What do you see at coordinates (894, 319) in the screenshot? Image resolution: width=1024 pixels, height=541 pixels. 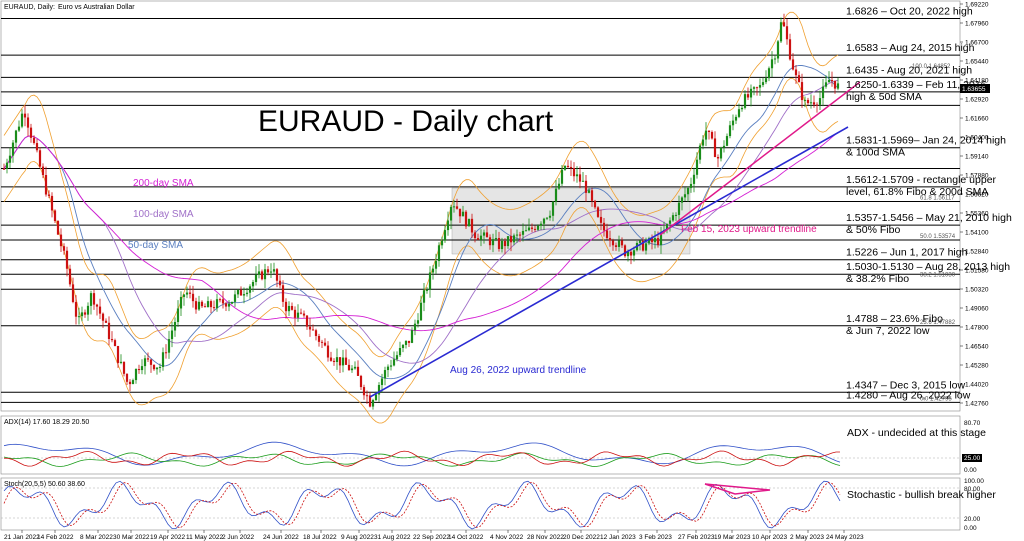 I see `level-label: 1.4788 – 23.6% Fibo` at bounding box center [894, 319].